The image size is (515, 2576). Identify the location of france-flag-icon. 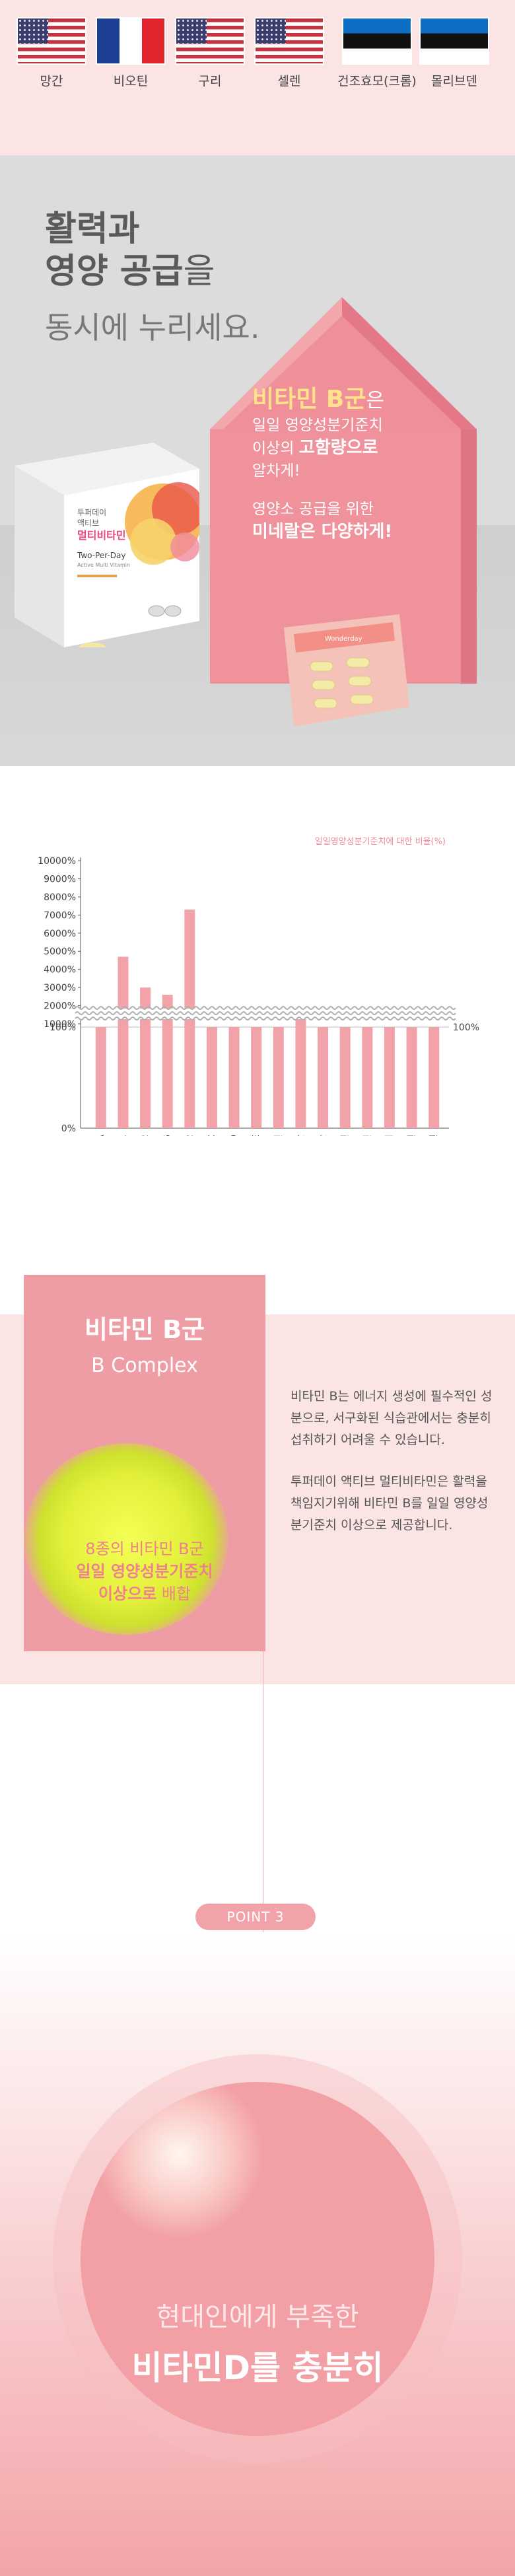
(131, 41).